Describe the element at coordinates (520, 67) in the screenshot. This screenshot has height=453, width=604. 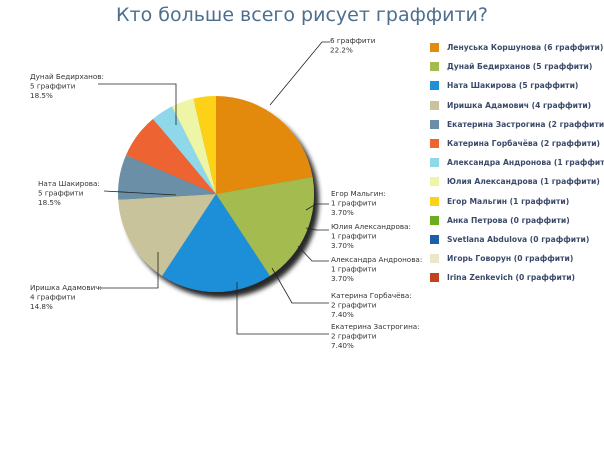
I see `legend-label: Дунай Бедирханов (5 граффити)` at that location.